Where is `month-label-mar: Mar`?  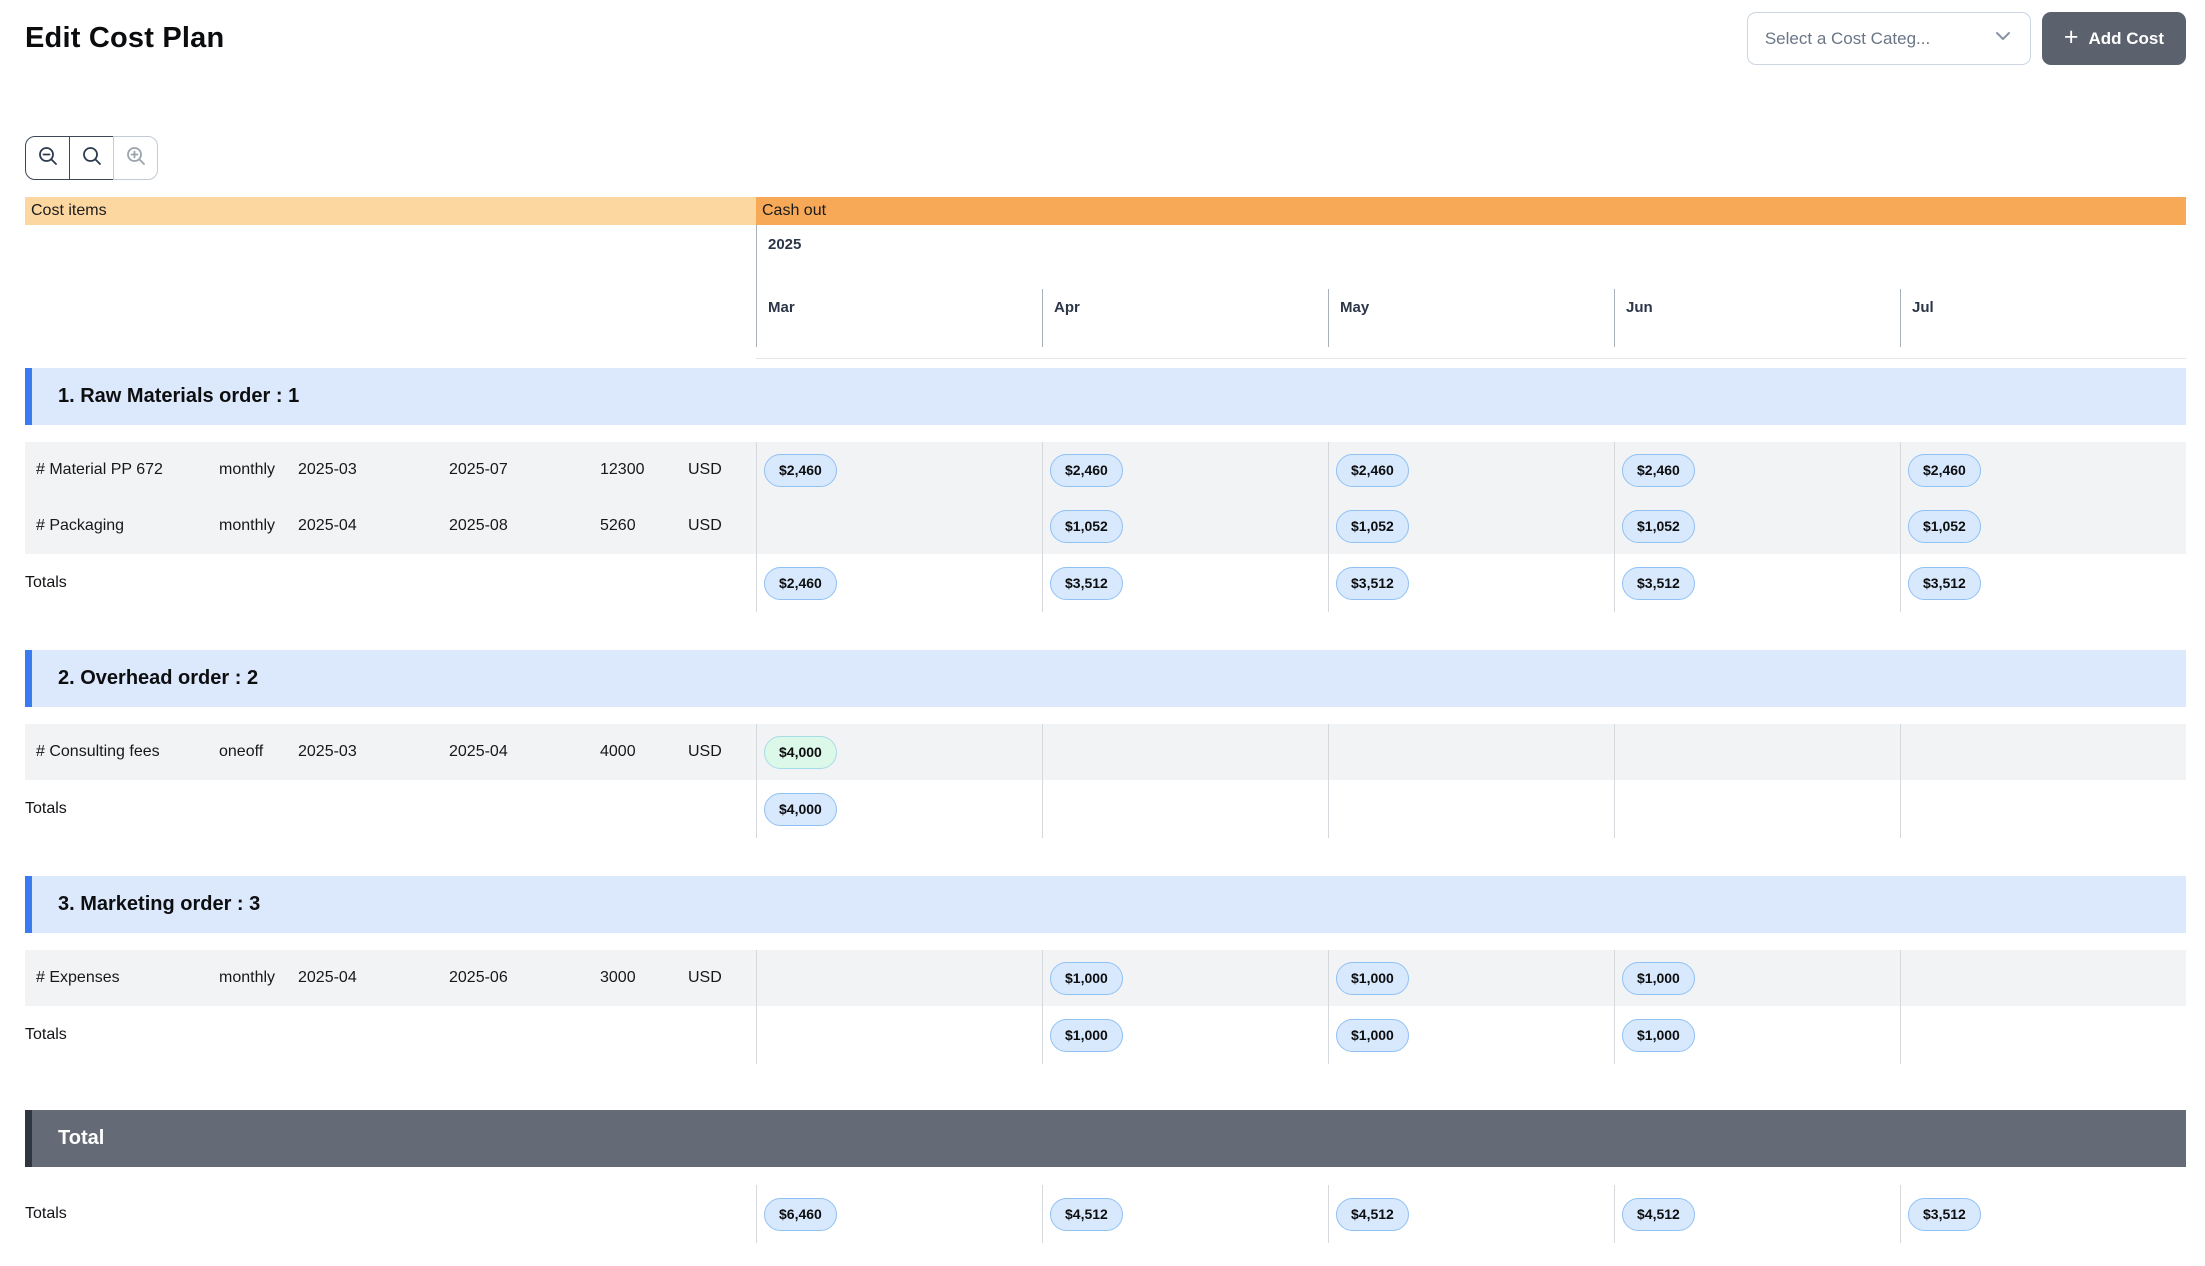
month-label-mar: Mar is located at coordinates (899, 318).